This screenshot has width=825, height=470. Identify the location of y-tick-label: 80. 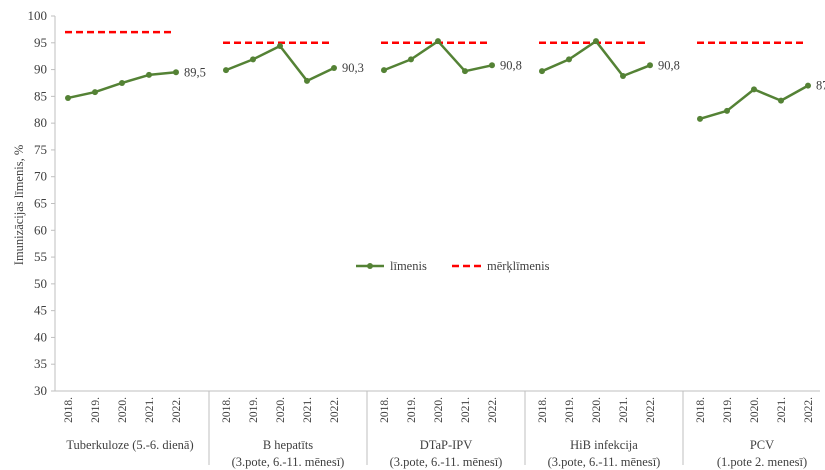
(40, 122).